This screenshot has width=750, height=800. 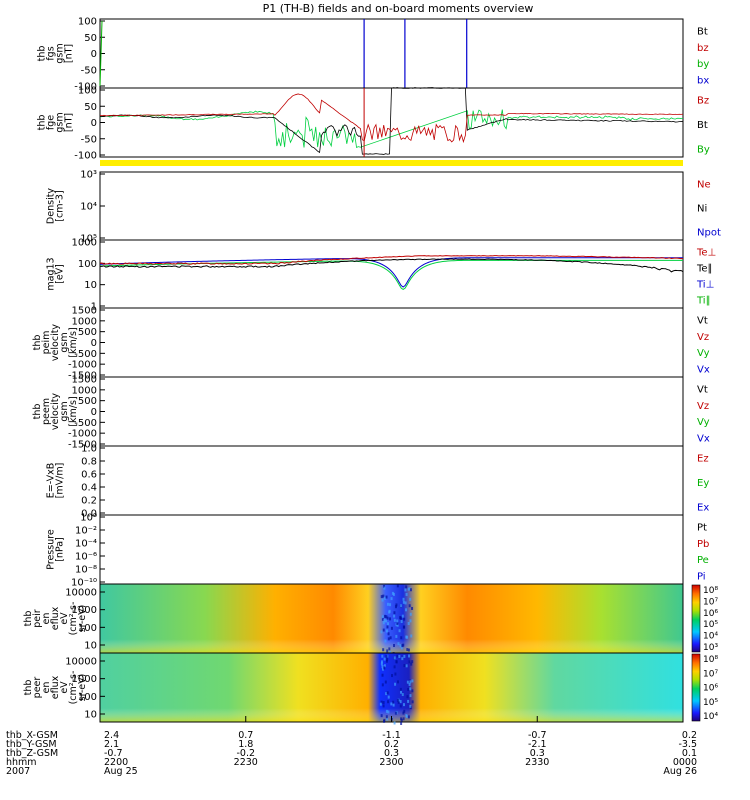 What do you see at coordinates (51, 206) in the screenshot?
I see `density-ylabel-line: Density` at bounding box center [51, 206].